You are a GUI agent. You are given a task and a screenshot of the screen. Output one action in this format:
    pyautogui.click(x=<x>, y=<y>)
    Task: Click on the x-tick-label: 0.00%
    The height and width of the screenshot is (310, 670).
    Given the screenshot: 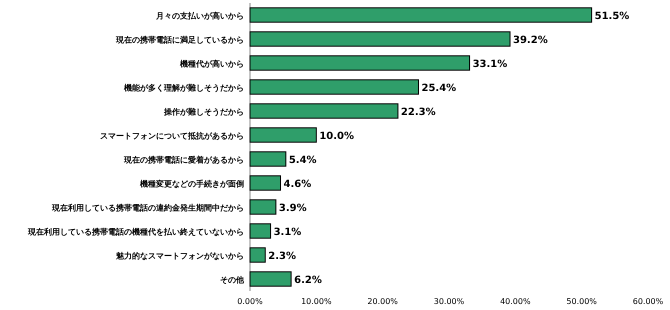 What is the action you would take?
    pyautogui.click(x=250, y=301)
    